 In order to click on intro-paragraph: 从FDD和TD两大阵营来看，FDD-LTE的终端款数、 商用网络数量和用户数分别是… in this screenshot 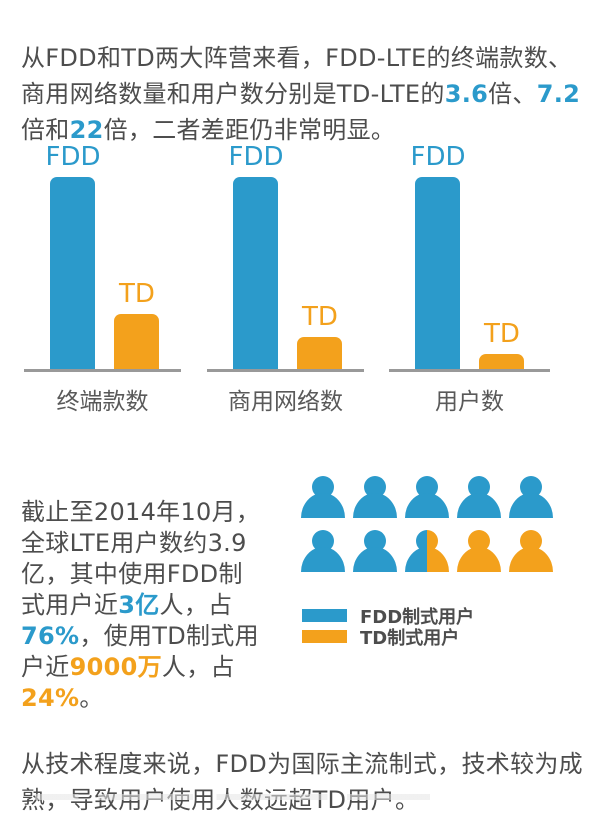, I will do `click(306, 94)`.